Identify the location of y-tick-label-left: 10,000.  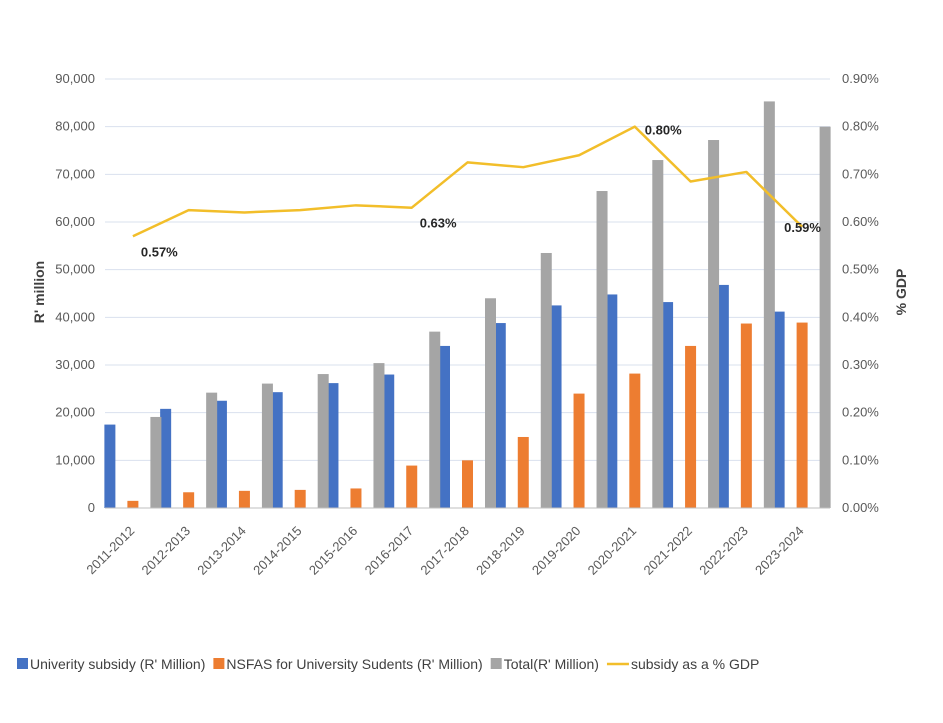
(75, 459).